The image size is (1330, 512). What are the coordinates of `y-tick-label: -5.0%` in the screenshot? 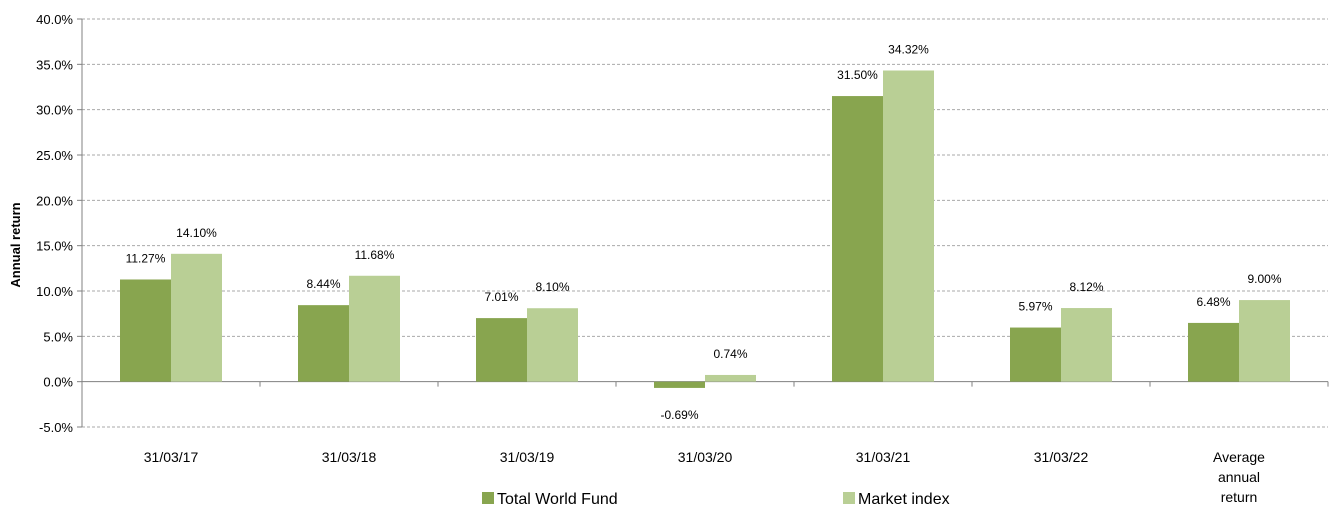 It's located at (56, 427).